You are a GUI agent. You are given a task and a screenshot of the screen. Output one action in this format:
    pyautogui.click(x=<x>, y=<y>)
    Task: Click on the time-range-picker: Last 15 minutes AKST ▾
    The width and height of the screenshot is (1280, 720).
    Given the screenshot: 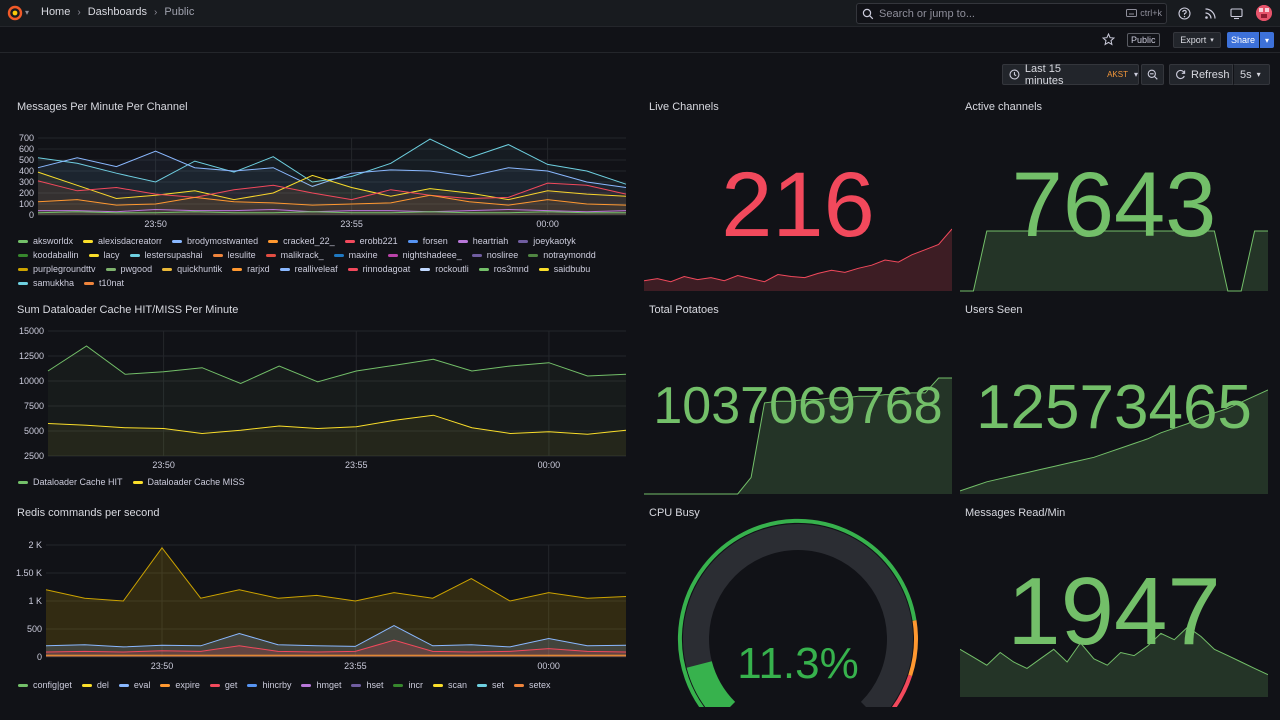 What is the action you would take?
    pyautogui.click(x=1070, y=75)
    